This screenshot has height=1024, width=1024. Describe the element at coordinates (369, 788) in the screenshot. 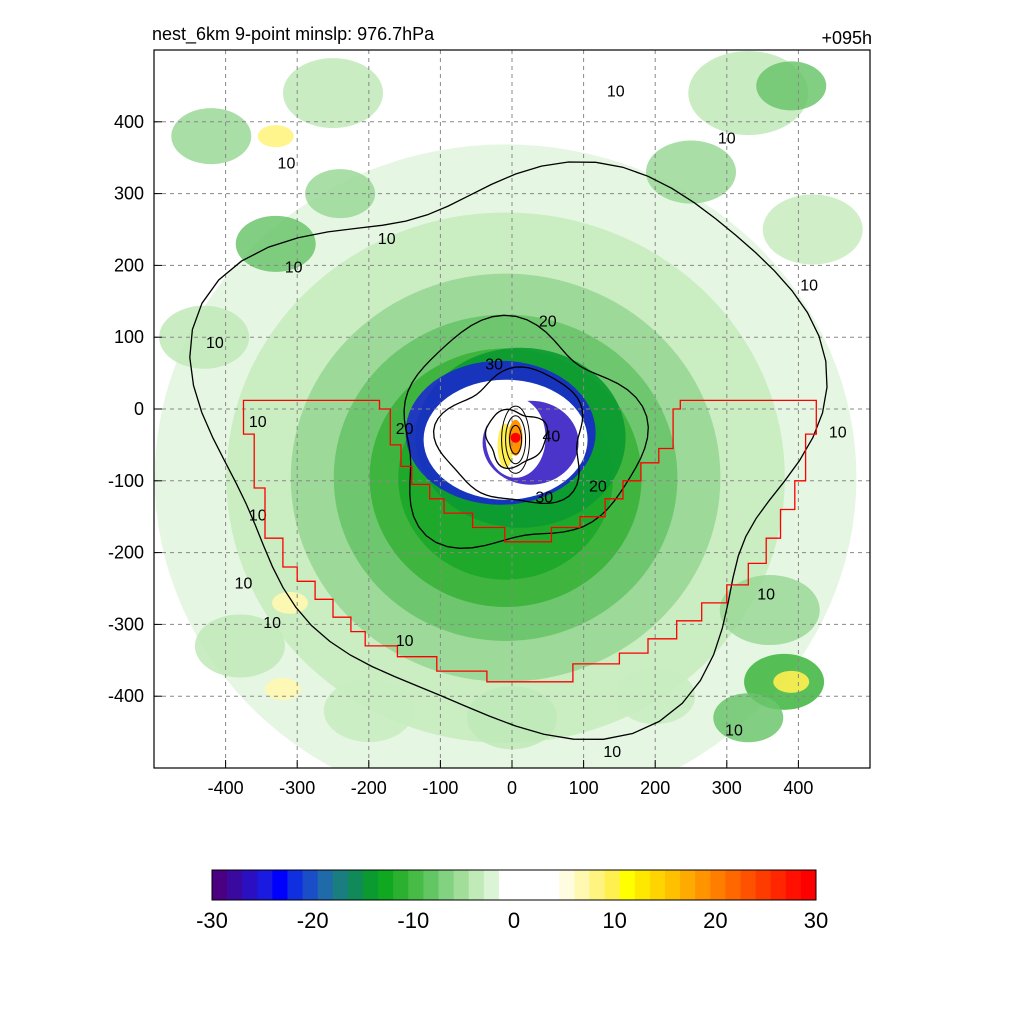

I see `x-tick-label: -200` at that location.